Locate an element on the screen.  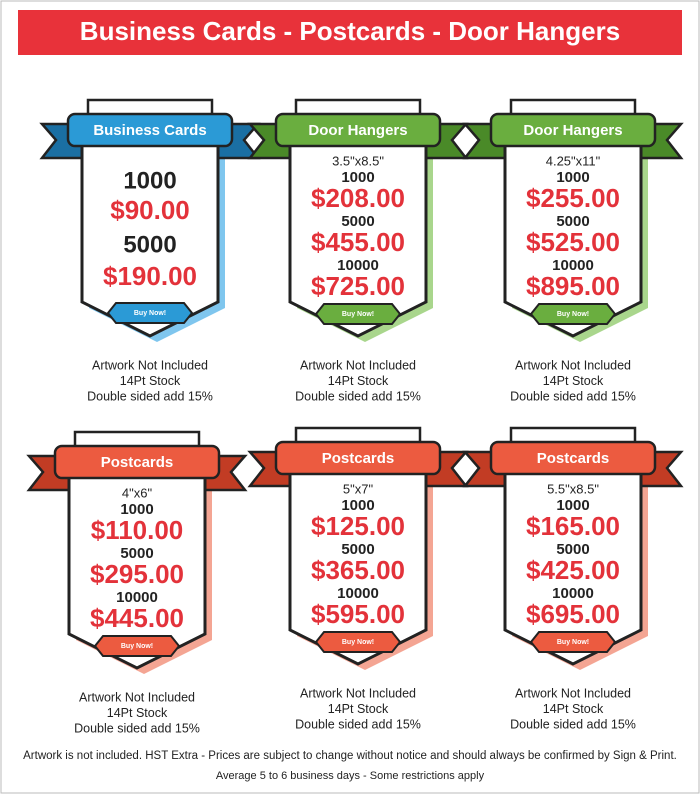
tier-price: $190.00 is located at coordinates (150, 276).